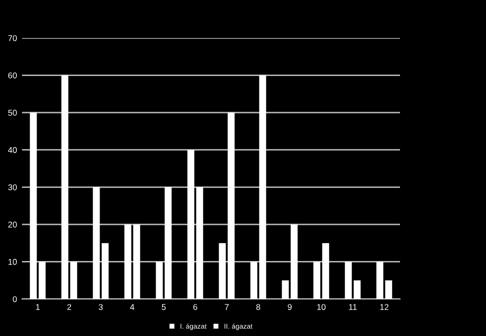 The width and height of the screenshot is (486, 336). What do you see at coordinates (14, 299) in the screenshot?
I see `y-tick-label: 0` at bounding box center [14, 299].